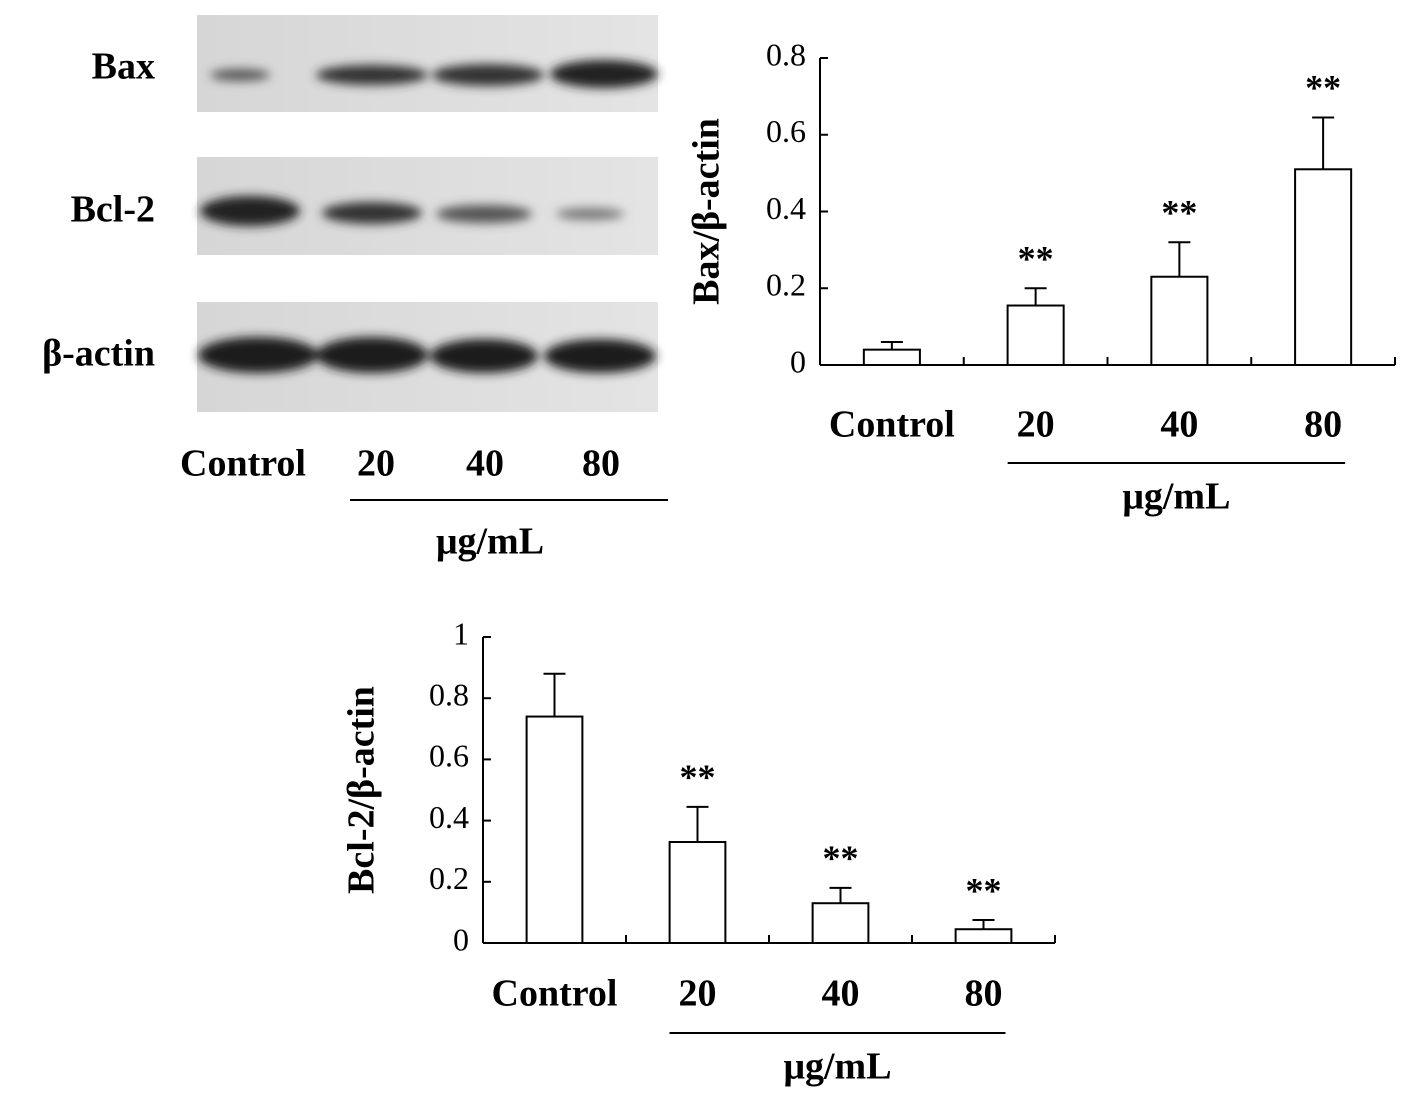 This screenshot has width=1417, height=1108. What do you see at coordinates (376, 464) in the screenshot?
I see `lane-label: 20` at bounding box center [376, 464].